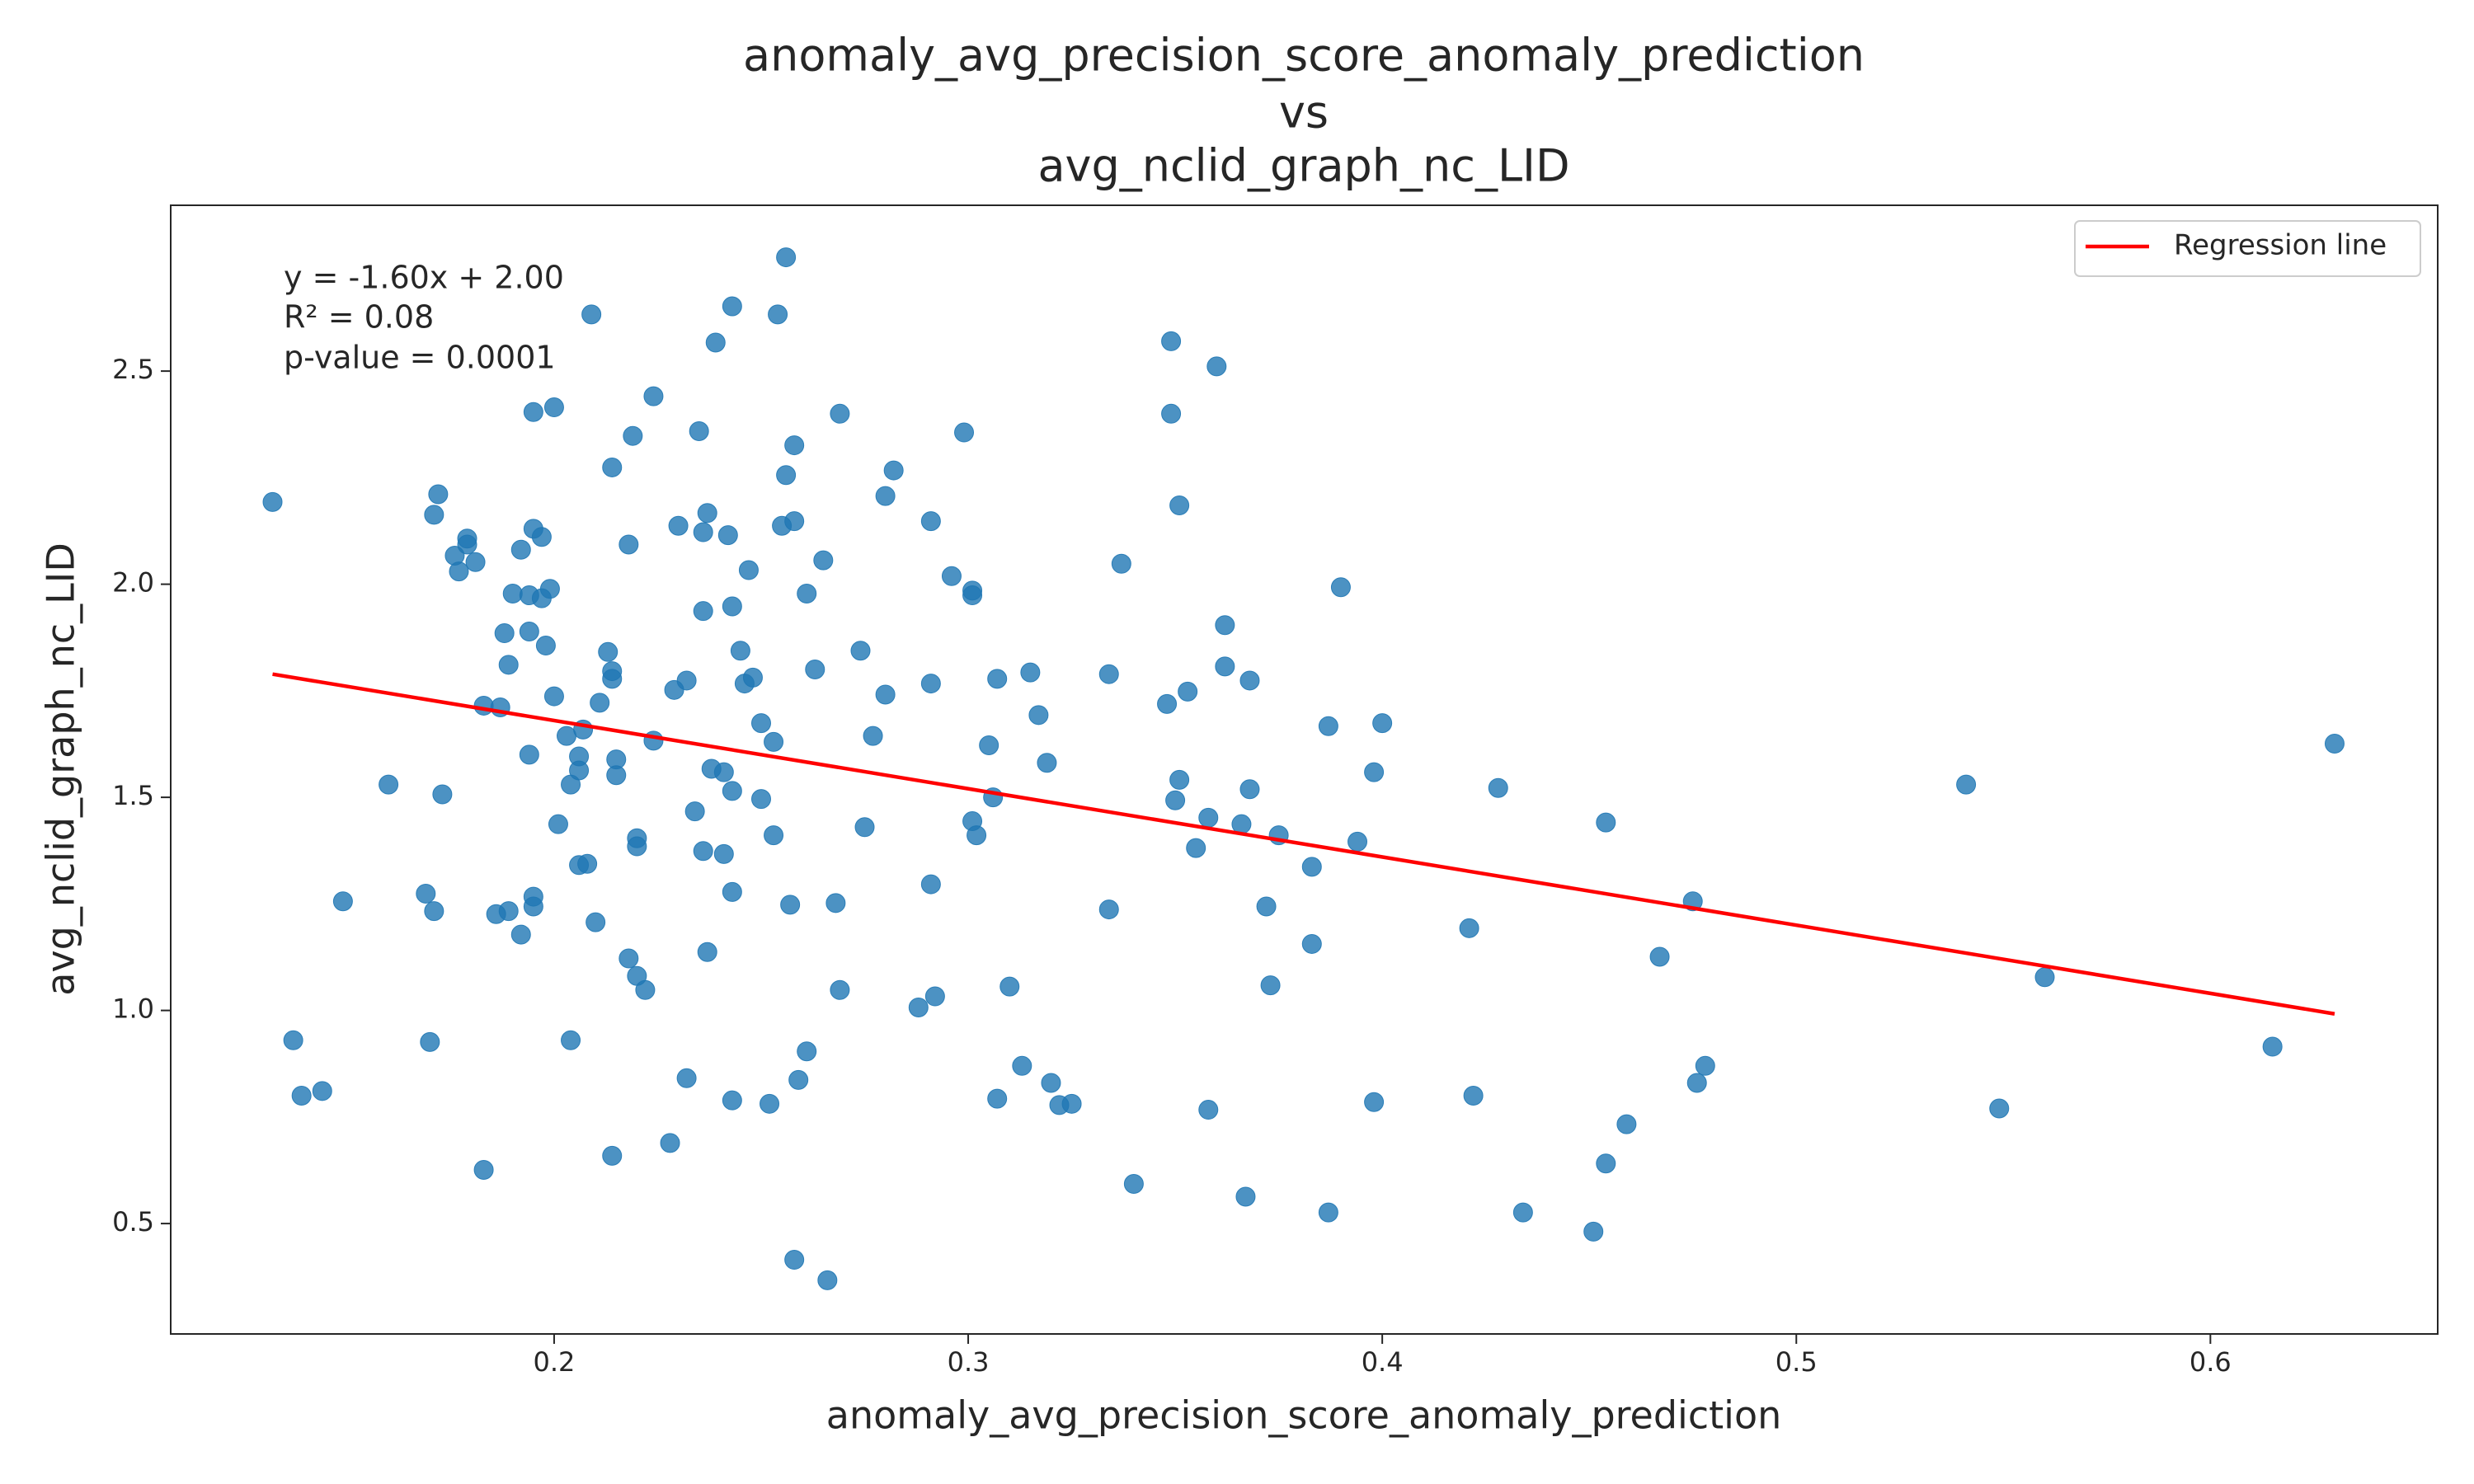 The height and width of the screenshot is (1484, 2474). Describe the element at coordinates (1797, 1362) in the screenshot. I see `x-tick-label: 0.5` at that location.